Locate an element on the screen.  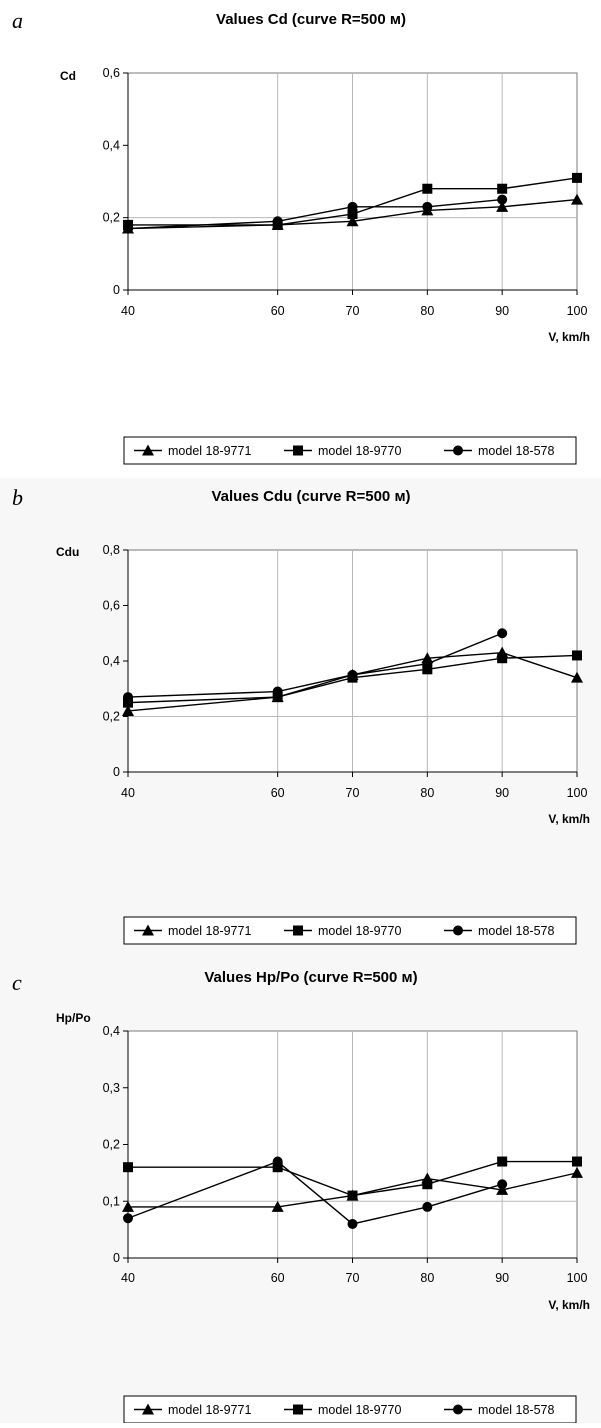
y-tick-label: 0,1 is located at coordinates (111, 1201).